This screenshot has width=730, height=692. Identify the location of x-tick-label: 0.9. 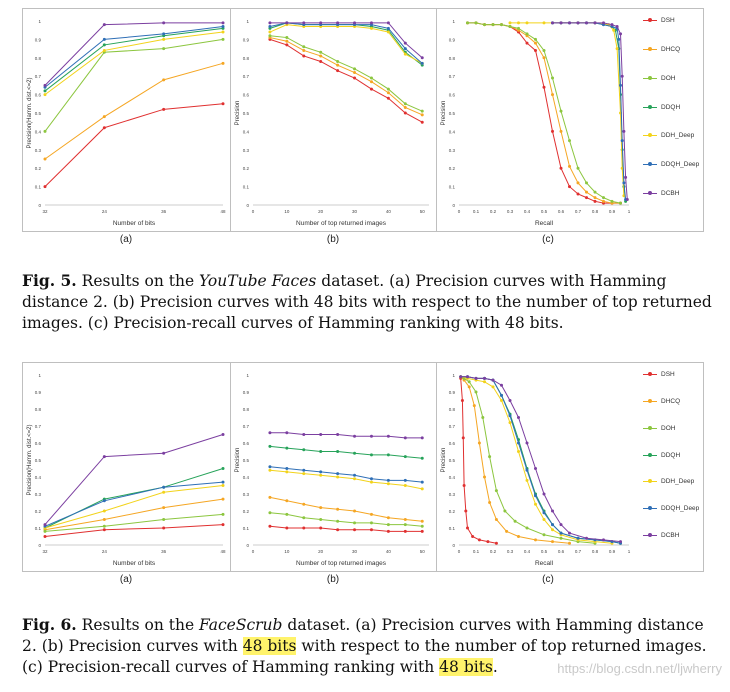
(612, 551).